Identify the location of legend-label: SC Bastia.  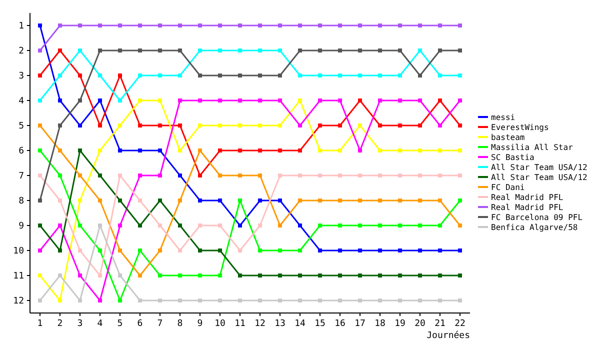
(513, 157).